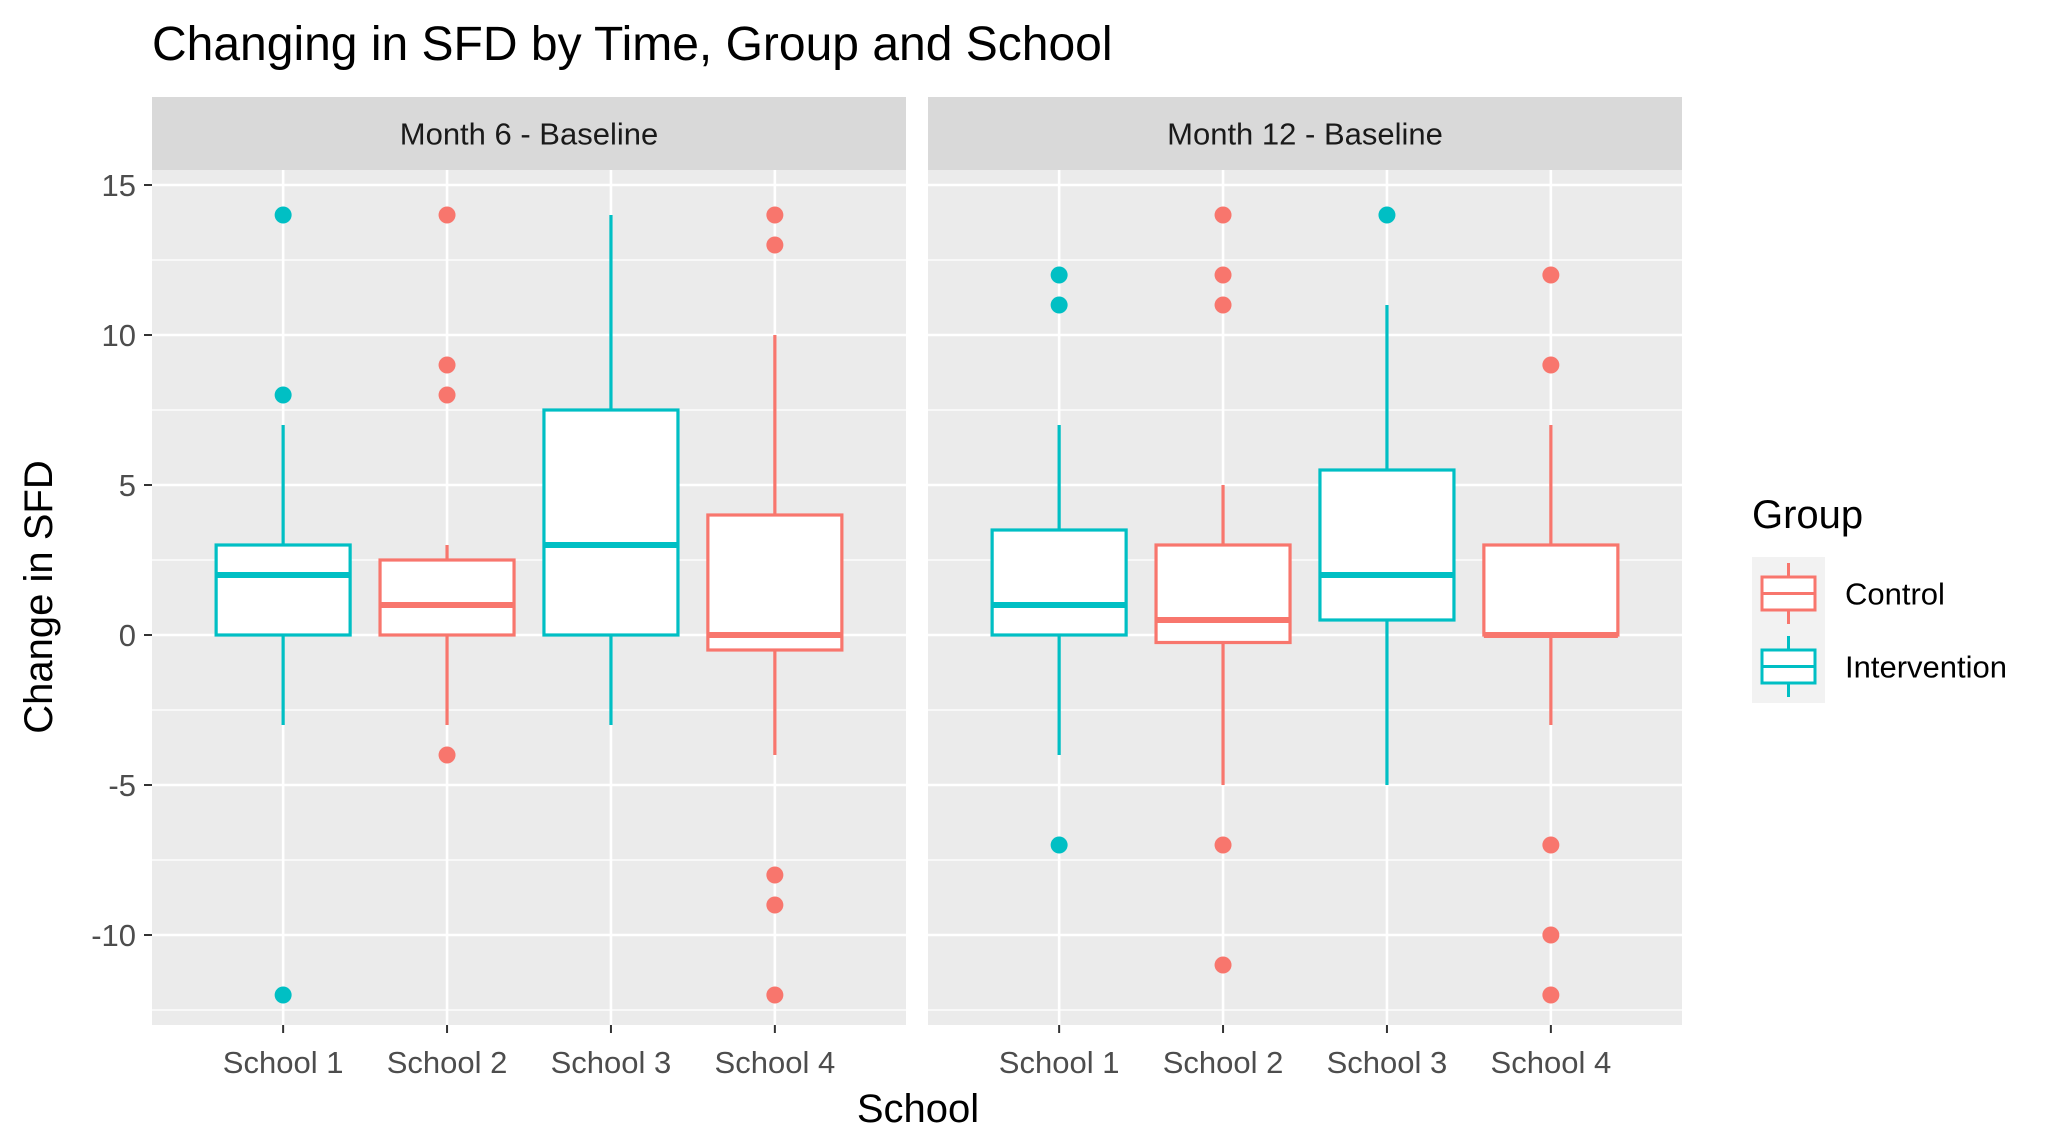 This screenshot has width=2062, height=1145. I want to click on legend-label: Control, so click(1895, 594).